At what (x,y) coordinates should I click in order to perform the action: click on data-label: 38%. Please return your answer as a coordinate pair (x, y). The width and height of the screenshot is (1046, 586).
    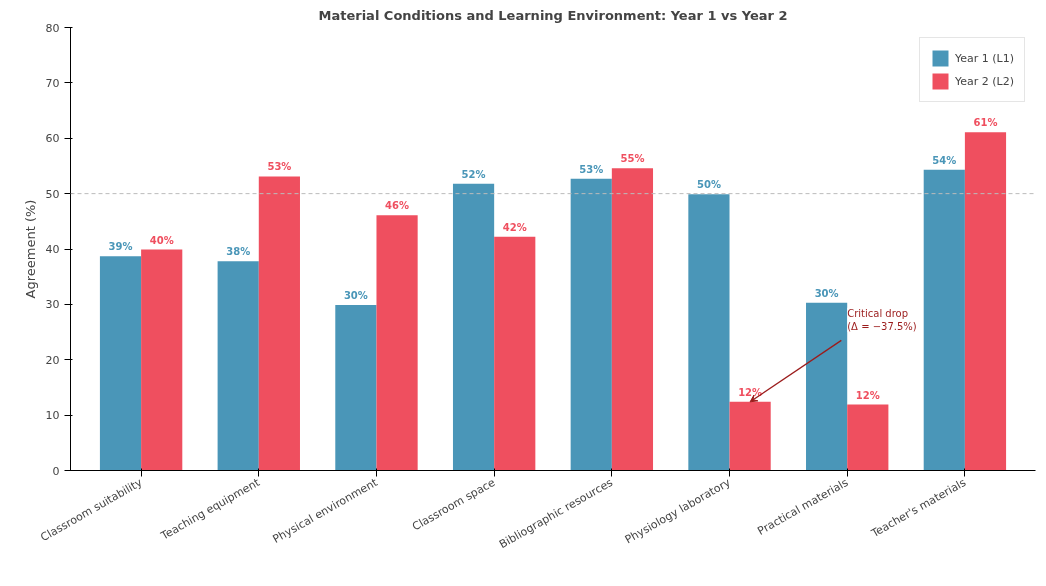
    Looking at the image, I should click on (238, 252).